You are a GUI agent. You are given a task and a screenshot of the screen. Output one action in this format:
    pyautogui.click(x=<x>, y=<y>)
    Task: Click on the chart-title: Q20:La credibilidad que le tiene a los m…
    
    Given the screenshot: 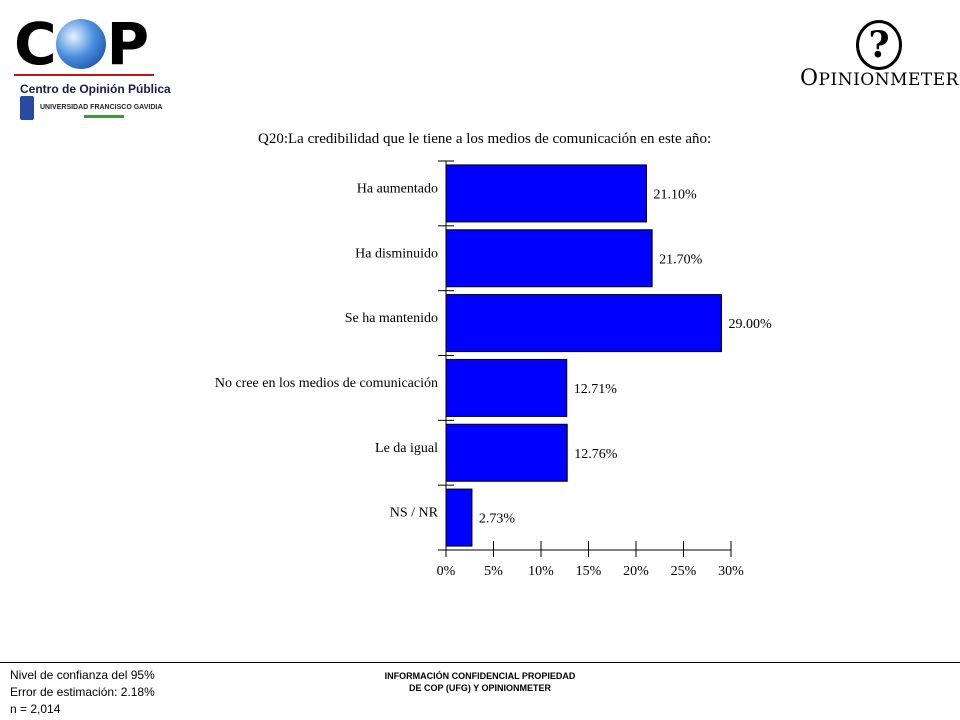 What is the action you would take?
    pyautogui.click(x=485, y=139)
    